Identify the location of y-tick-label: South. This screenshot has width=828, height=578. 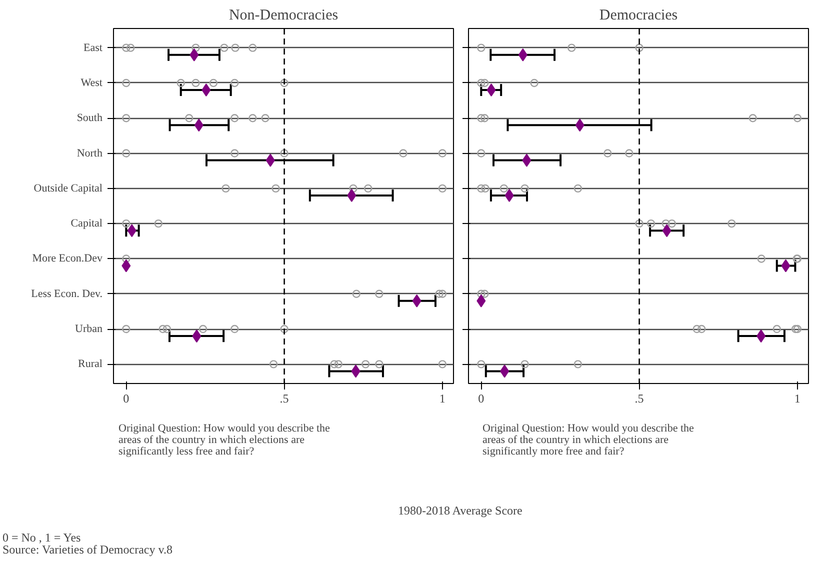
(89, 118).